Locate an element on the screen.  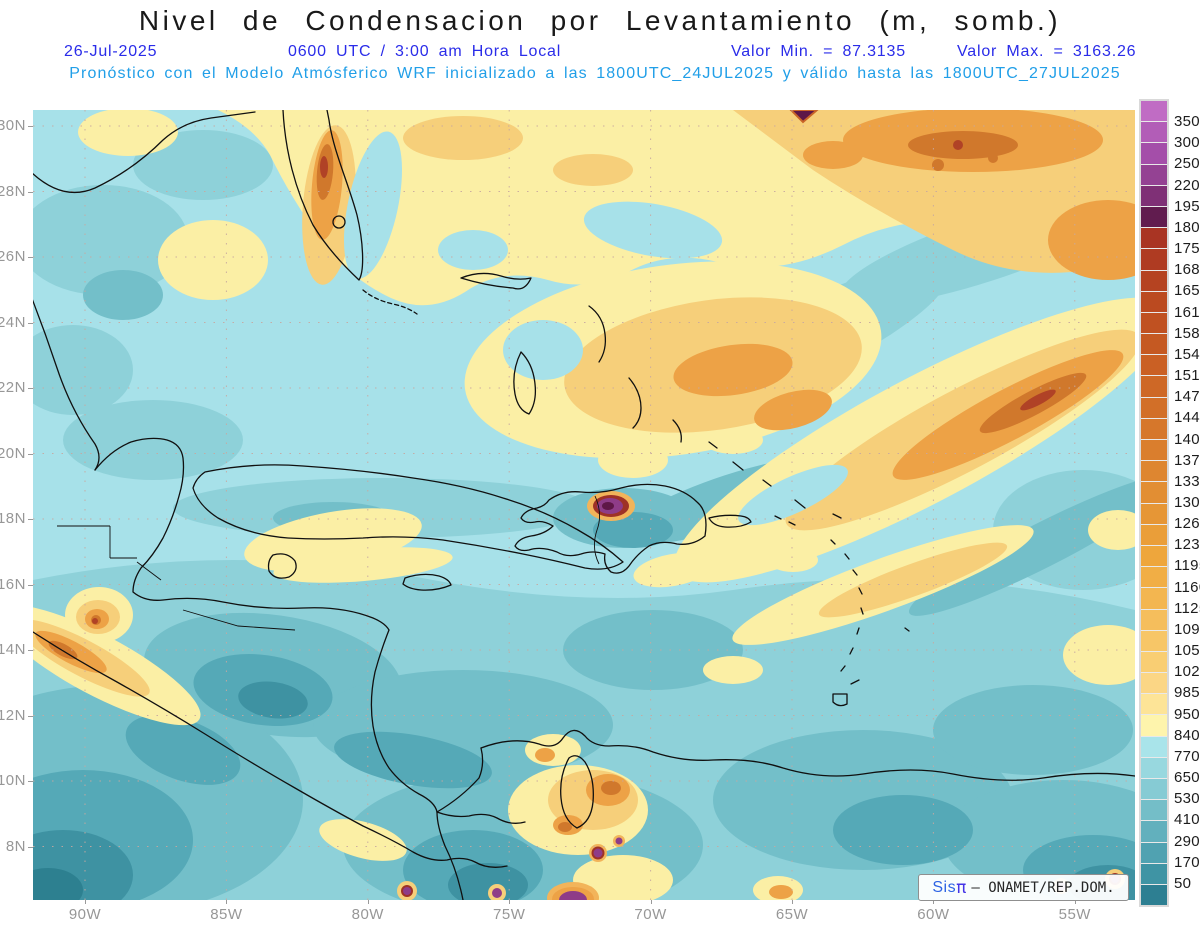
colorbar-tick-label: 2500 is located at coordinates (1187, 164).